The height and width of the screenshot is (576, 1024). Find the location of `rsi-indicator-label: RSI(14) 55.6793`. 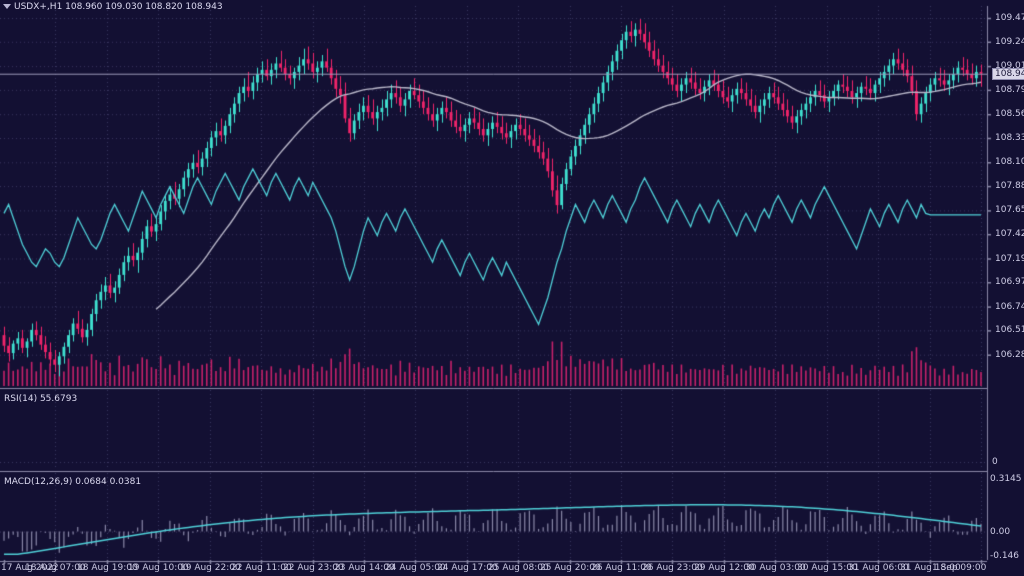

rsi-indicator-label: RSI(14) 55.6793 is located at coordinates (41, 399).